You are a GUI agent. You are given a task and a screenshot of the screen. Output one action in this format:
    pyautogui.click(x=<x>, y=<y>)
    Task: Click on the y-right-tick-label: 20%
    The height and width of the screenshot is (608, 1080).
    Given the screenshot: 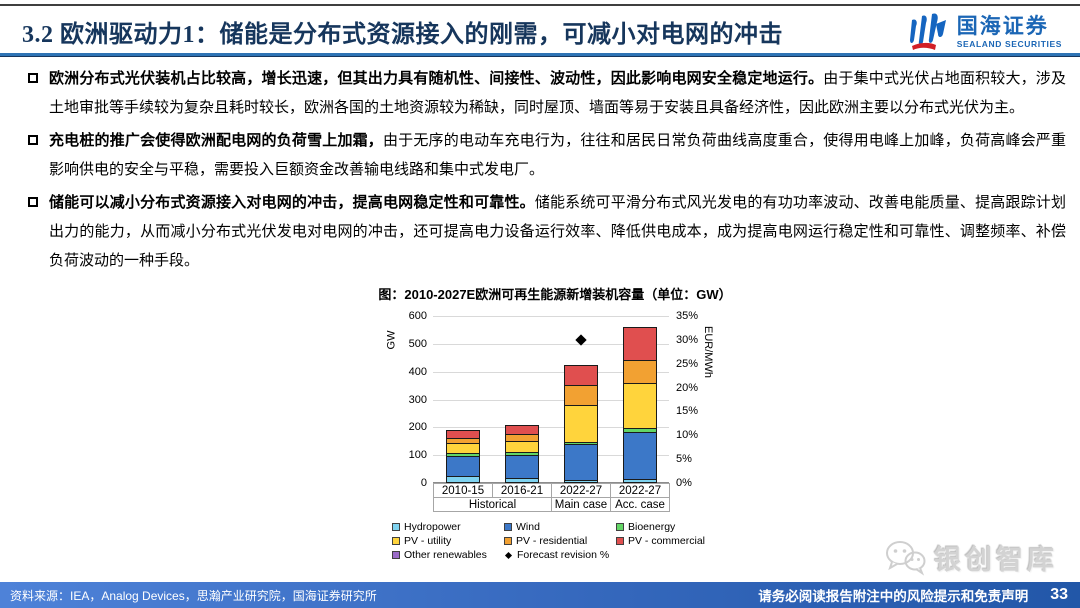 What is the action you would take?
    pyautogui.click(x=687, y=387)
    